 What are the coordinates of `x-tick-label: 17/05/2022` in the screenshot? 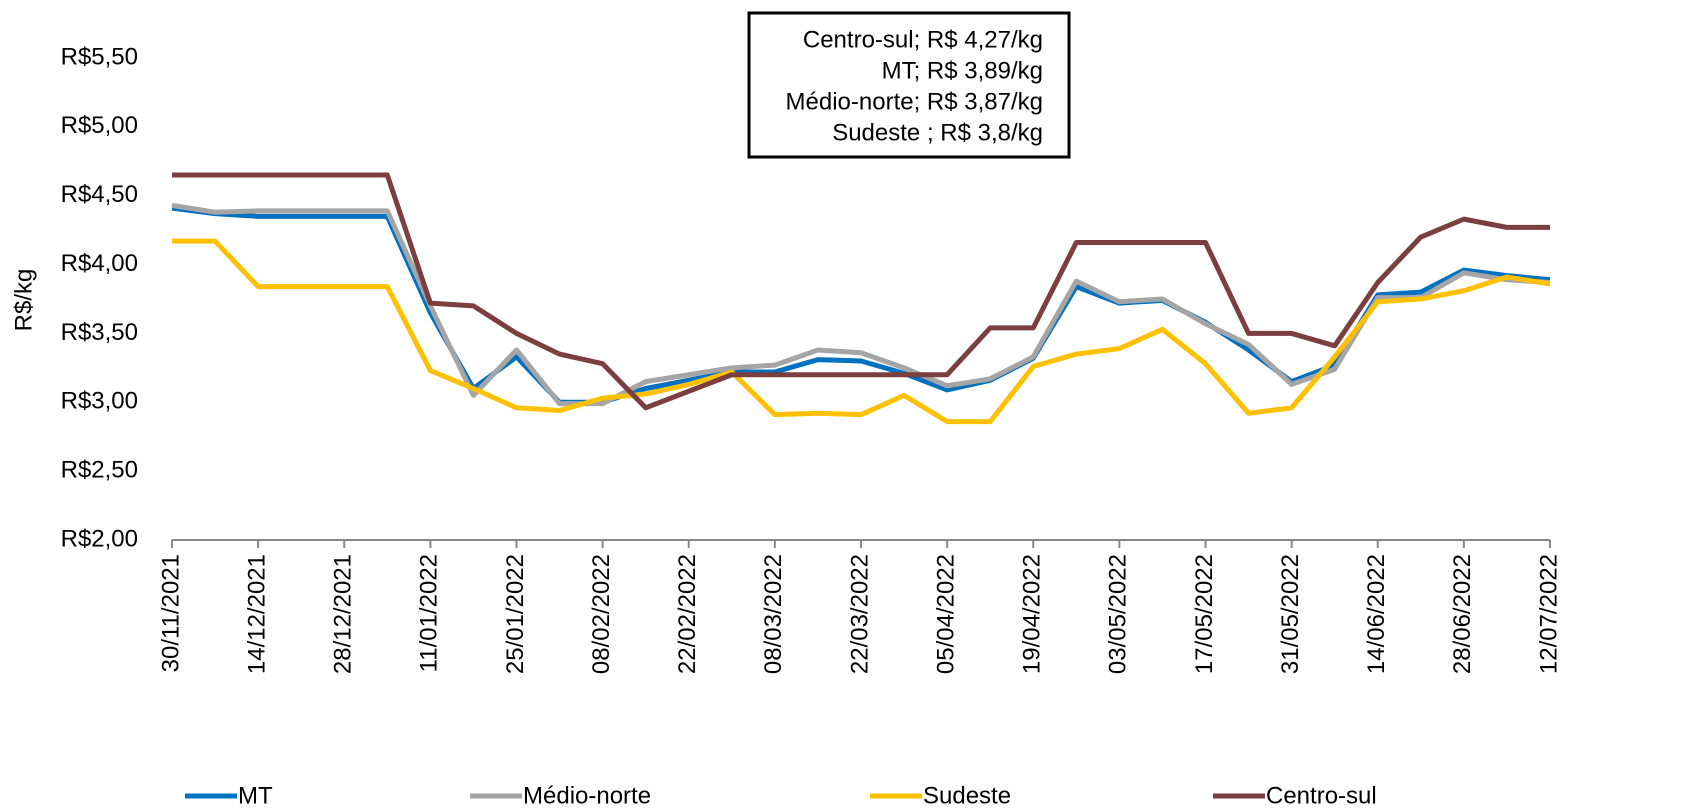 It's located at (1204, 614).